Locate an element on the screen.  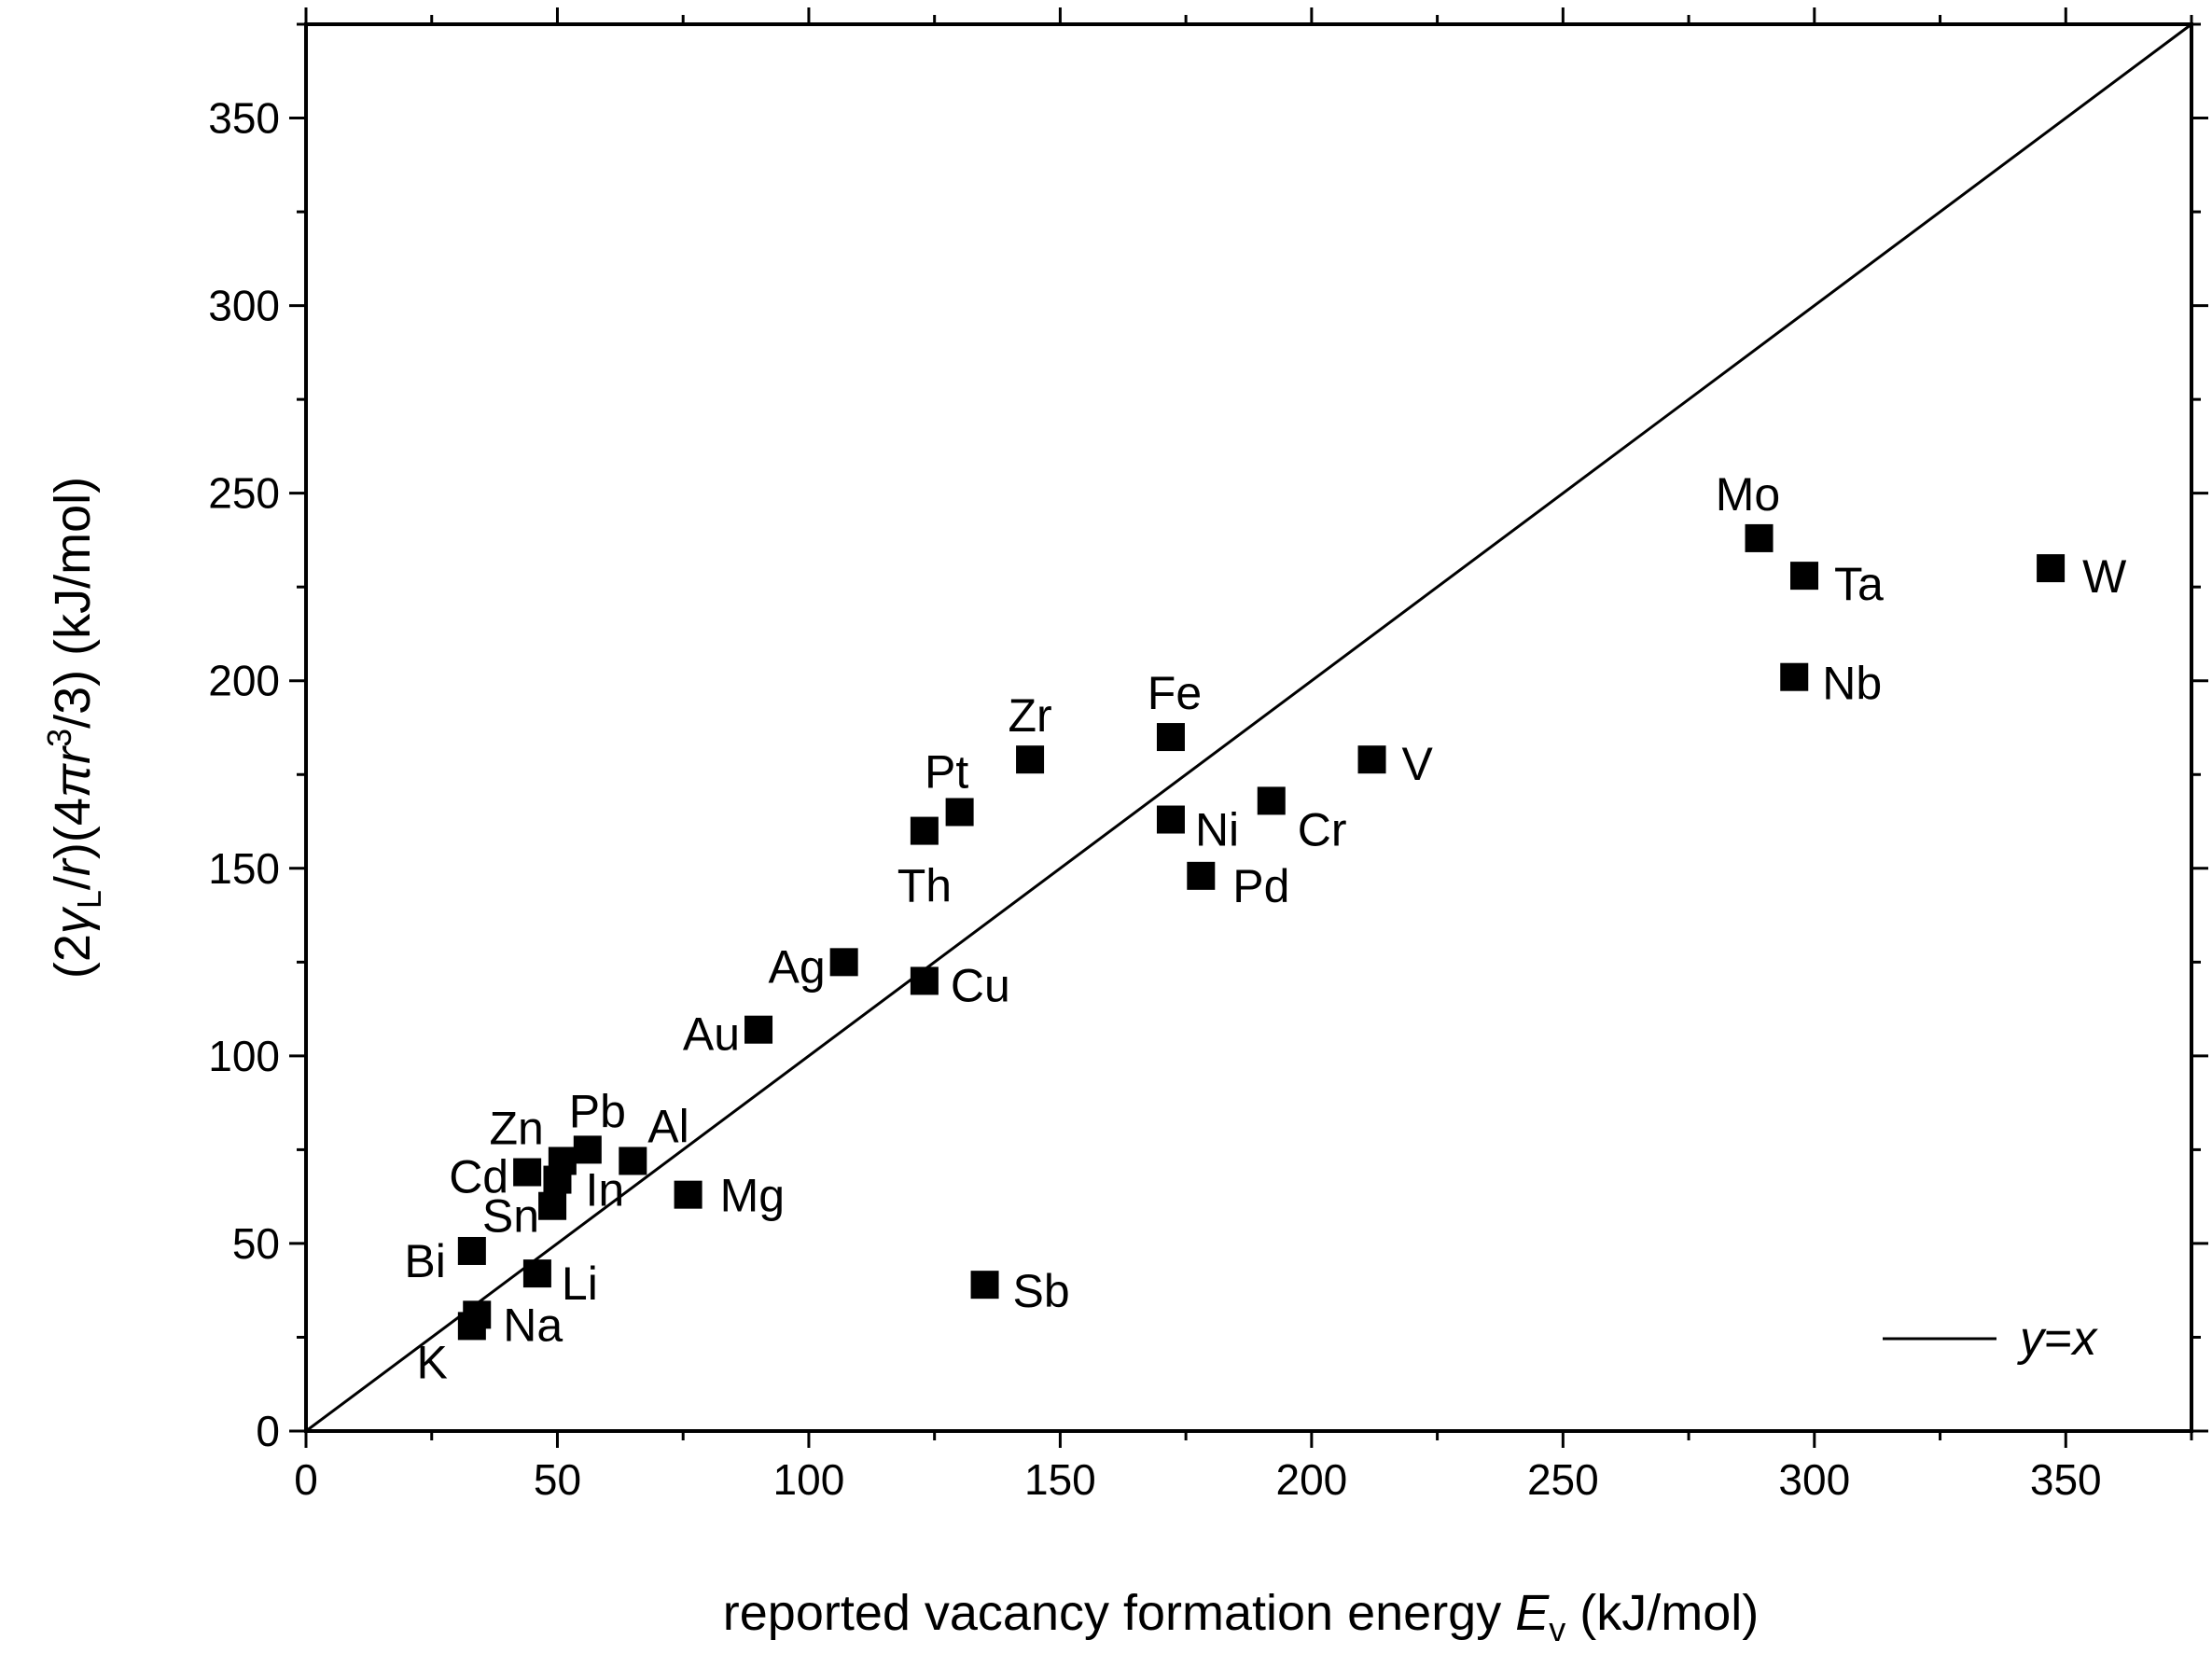
point-th is located at coordinates (925, 830).